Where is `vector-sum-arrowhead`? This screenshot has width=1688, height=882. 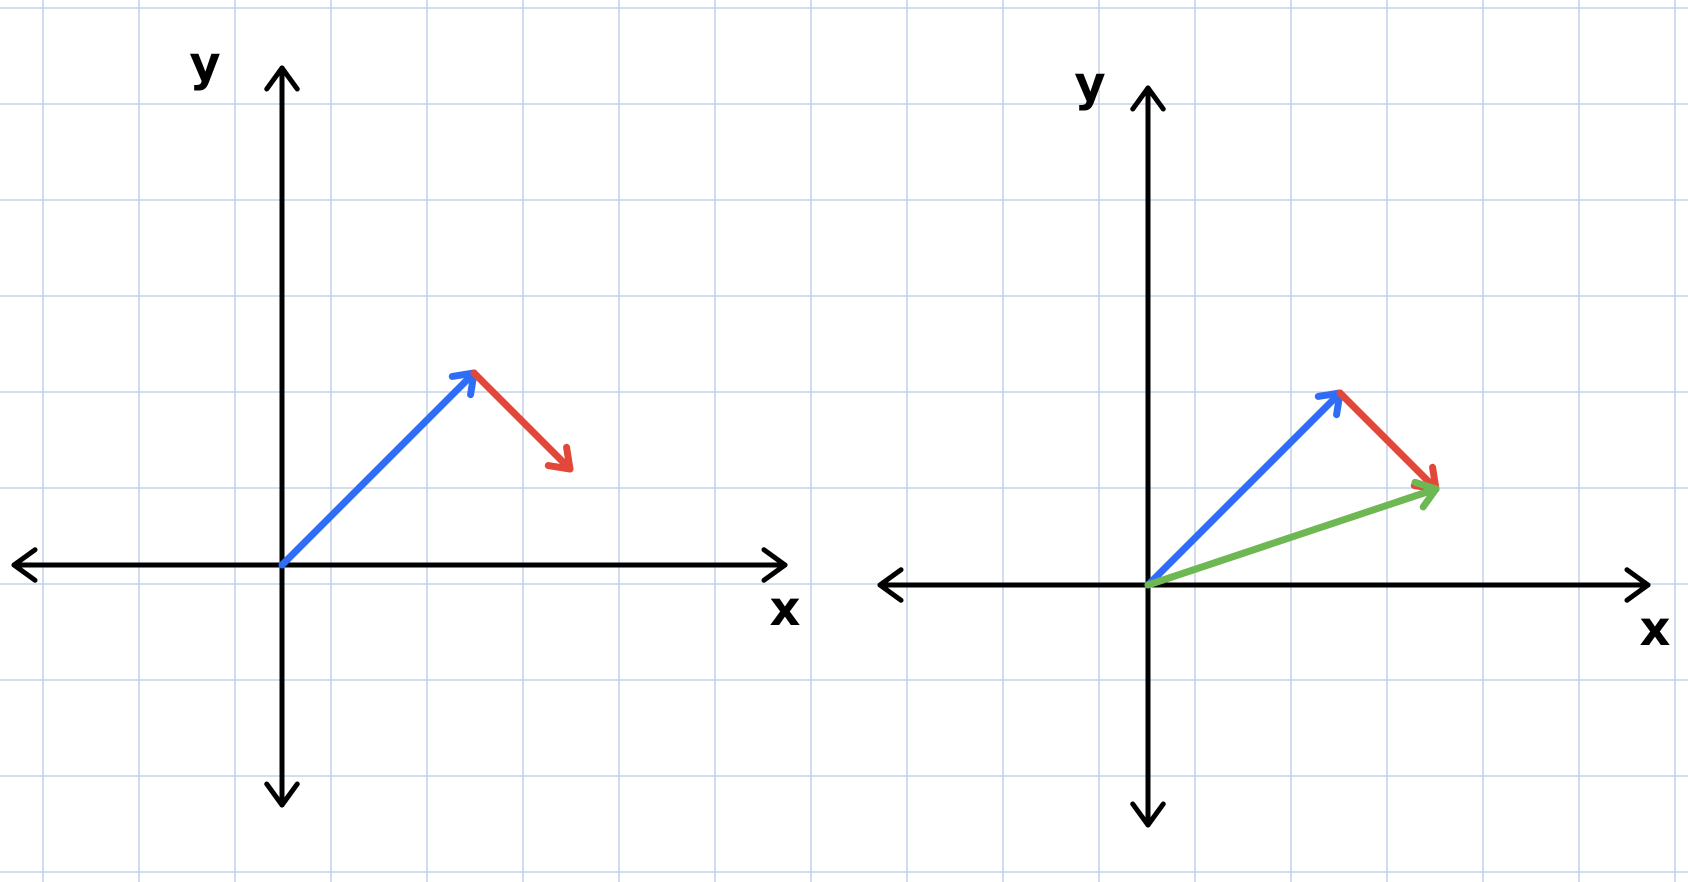
vector-sum-arrowhead is located at coordinates (1425, 494).